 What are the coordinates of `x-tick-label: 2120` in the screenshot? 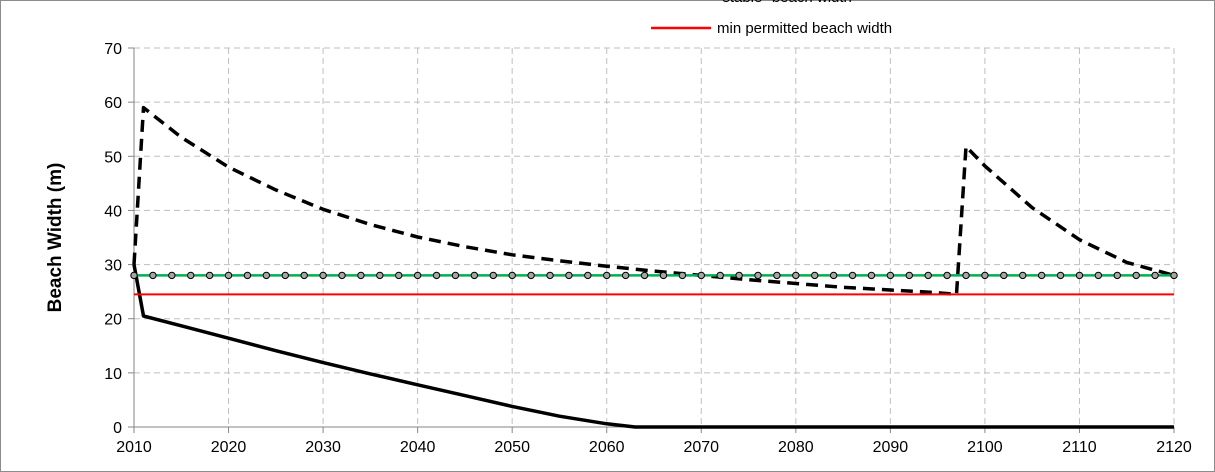 It's located at (1174, 447).